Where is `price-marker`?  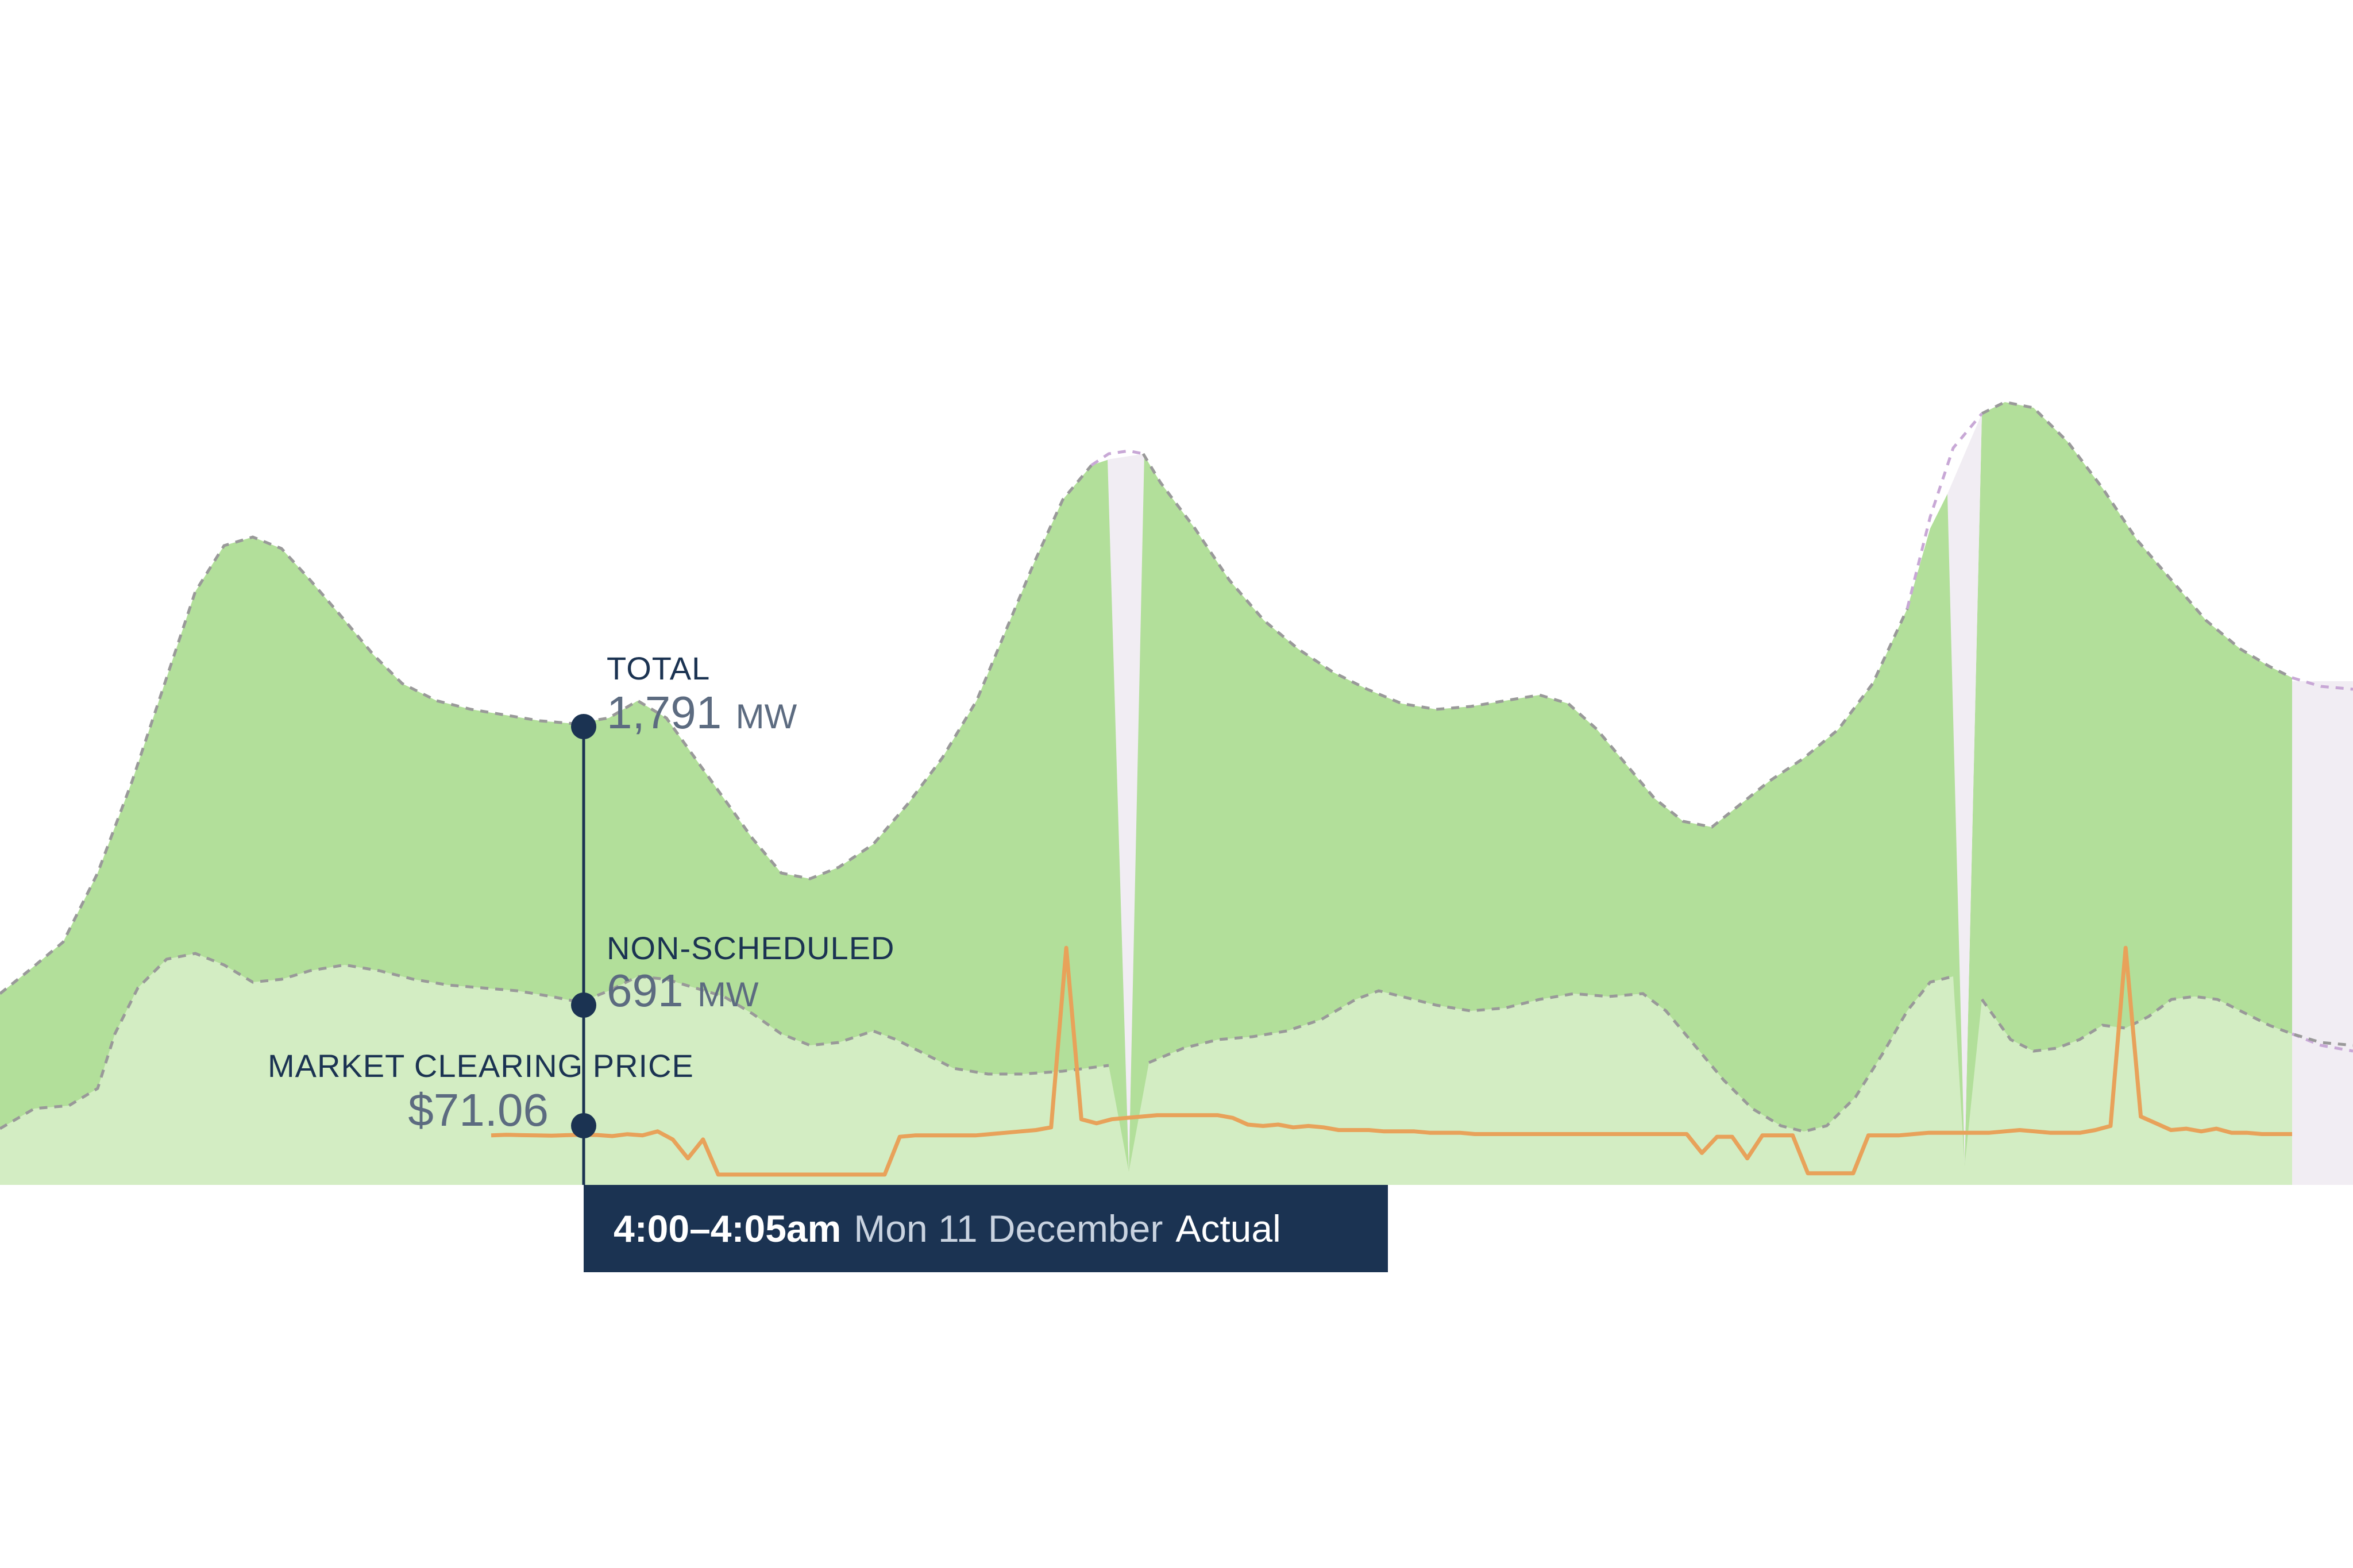 price-marker is located at coordinates (583, 1125).